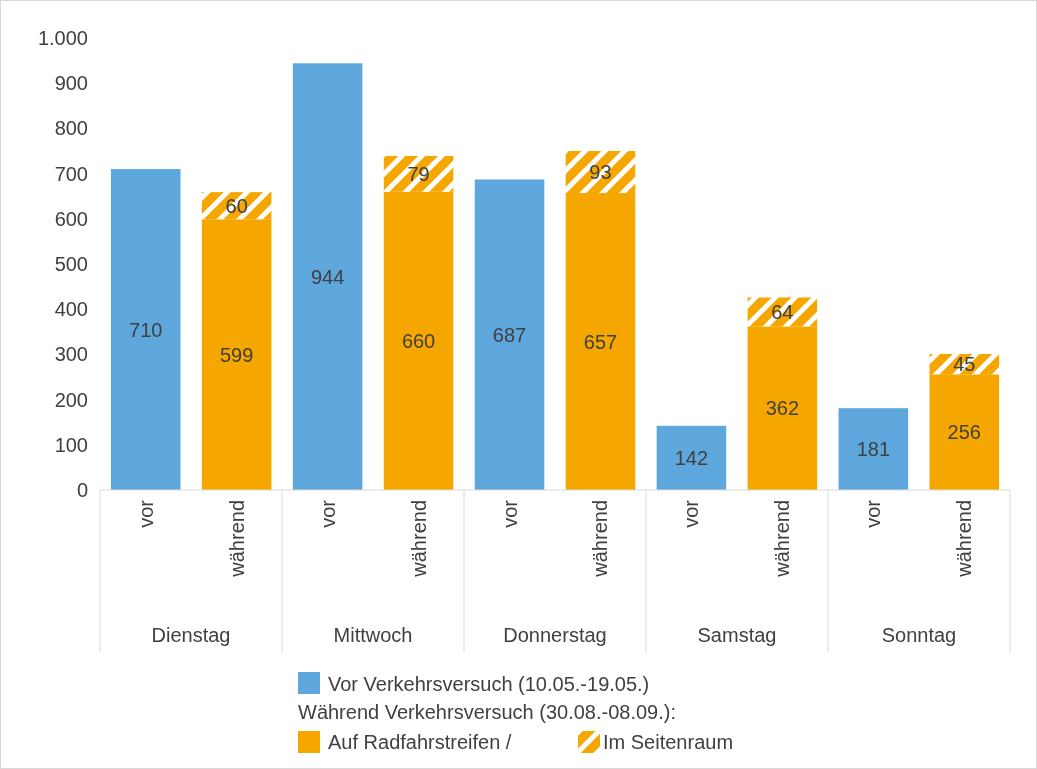 The width and height of the screenshot is (1037, 769). Describe the element at coordinates (555, 635) in the screenshot. I see `text: Donnerstag` at that location.